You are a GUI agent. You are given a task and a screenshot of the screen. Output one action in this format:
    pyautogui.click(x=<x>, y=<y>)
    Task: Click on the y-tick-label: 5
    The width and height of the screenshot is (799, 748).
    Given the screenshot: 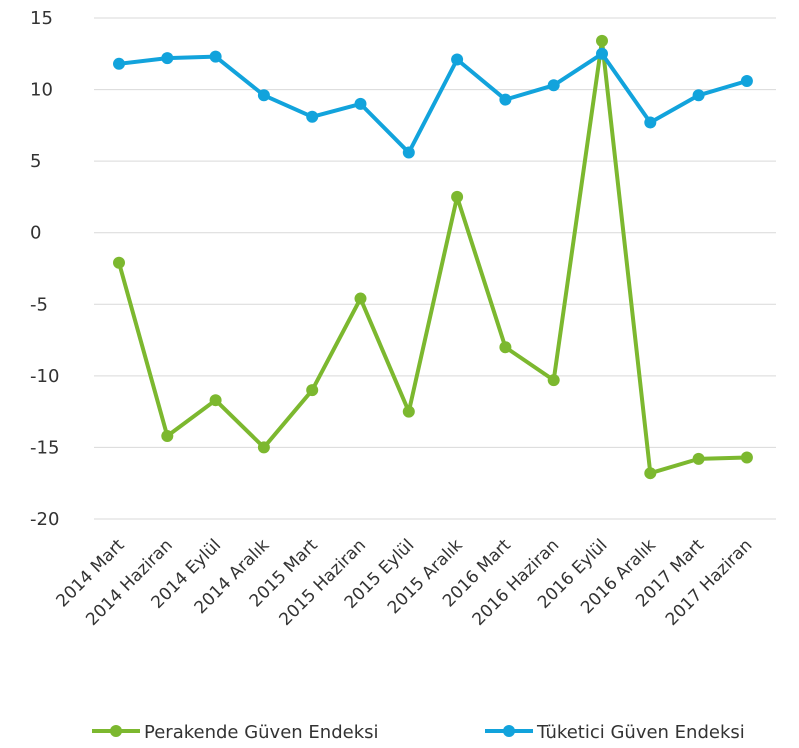 What is the action you would take?
    pyautogui.click(x=35, y=161)
    